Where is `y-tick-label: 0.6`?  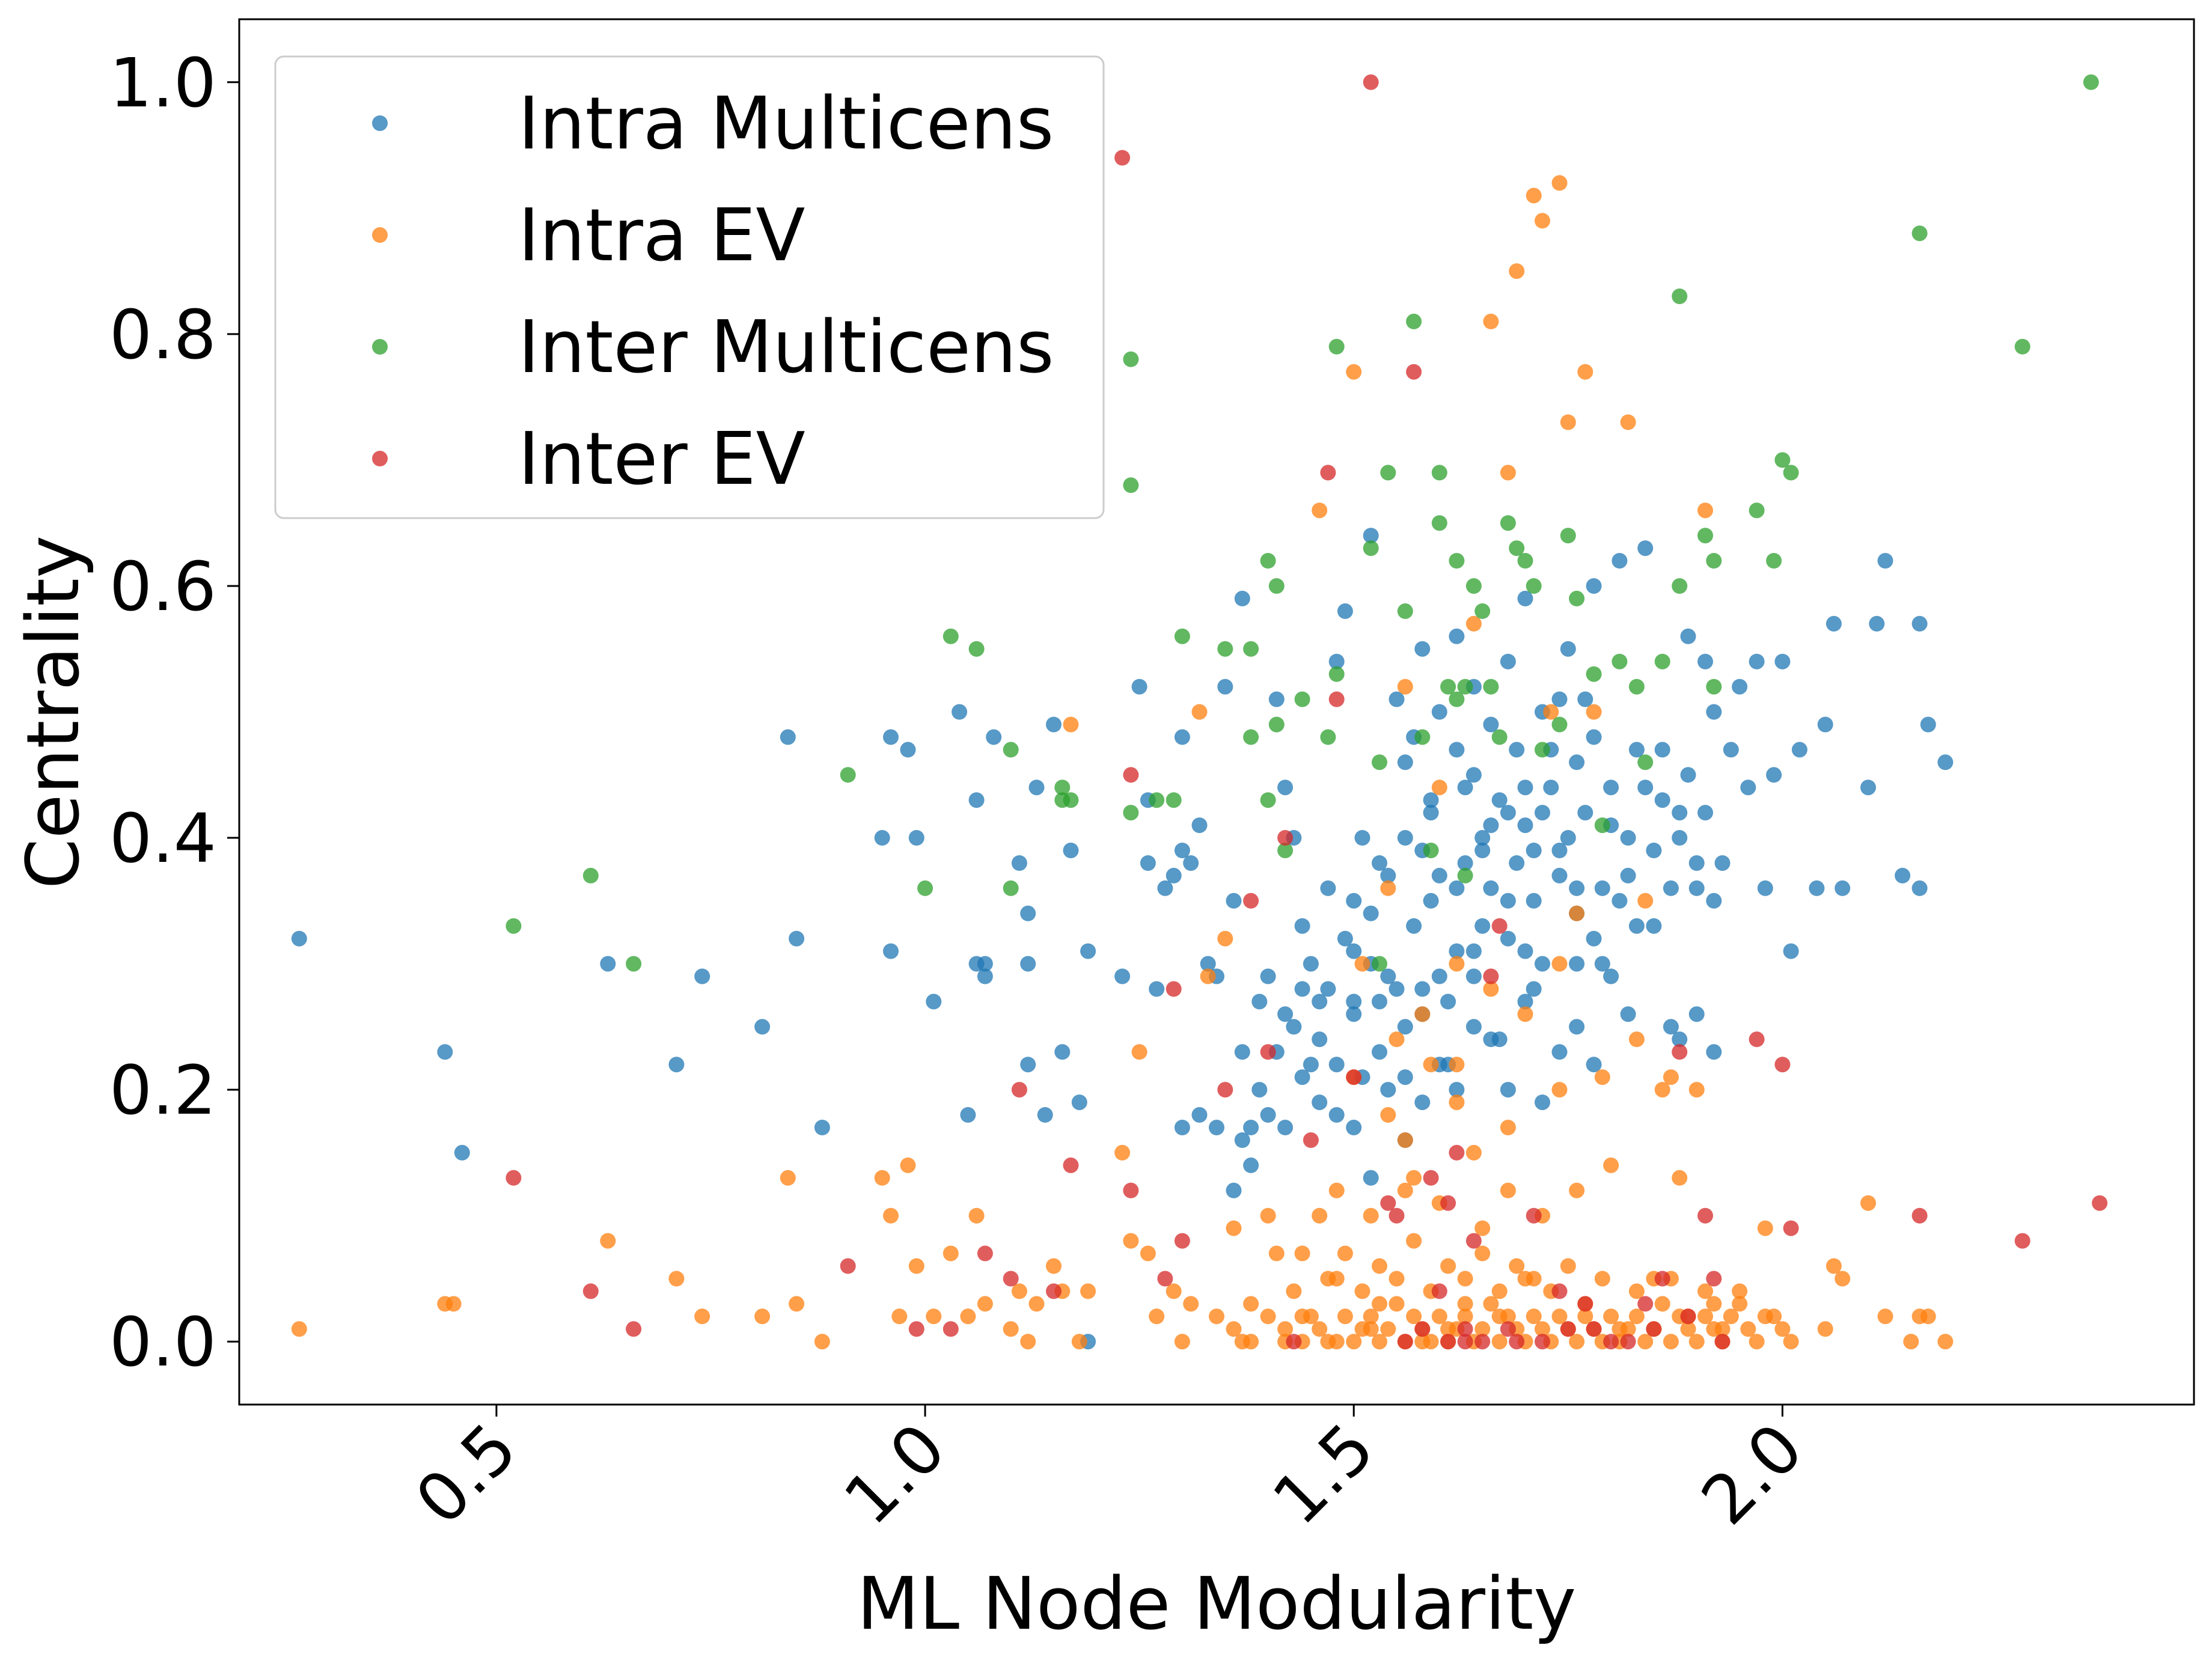 y-tick-label: 0.6 is located at coordinates (162, 587).